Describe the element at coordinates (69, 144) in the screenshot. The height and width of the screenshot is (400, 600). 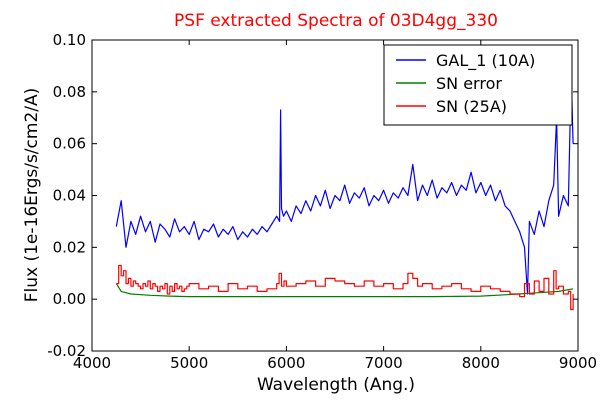
I see `y-tick-label-4: 0.06` at that location.